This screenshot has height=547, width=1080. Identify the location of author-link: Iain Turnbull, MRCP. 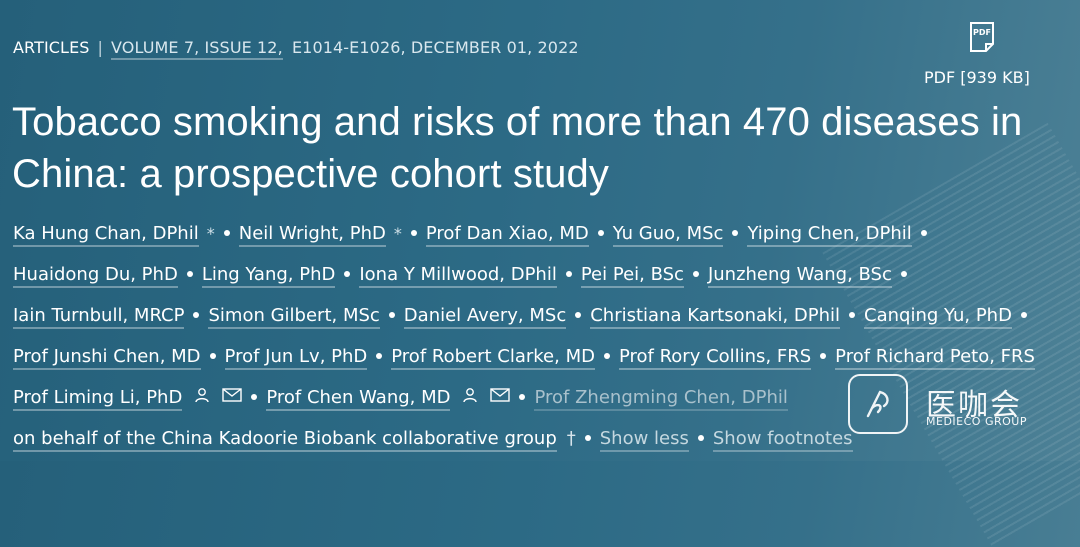
(99, 317).